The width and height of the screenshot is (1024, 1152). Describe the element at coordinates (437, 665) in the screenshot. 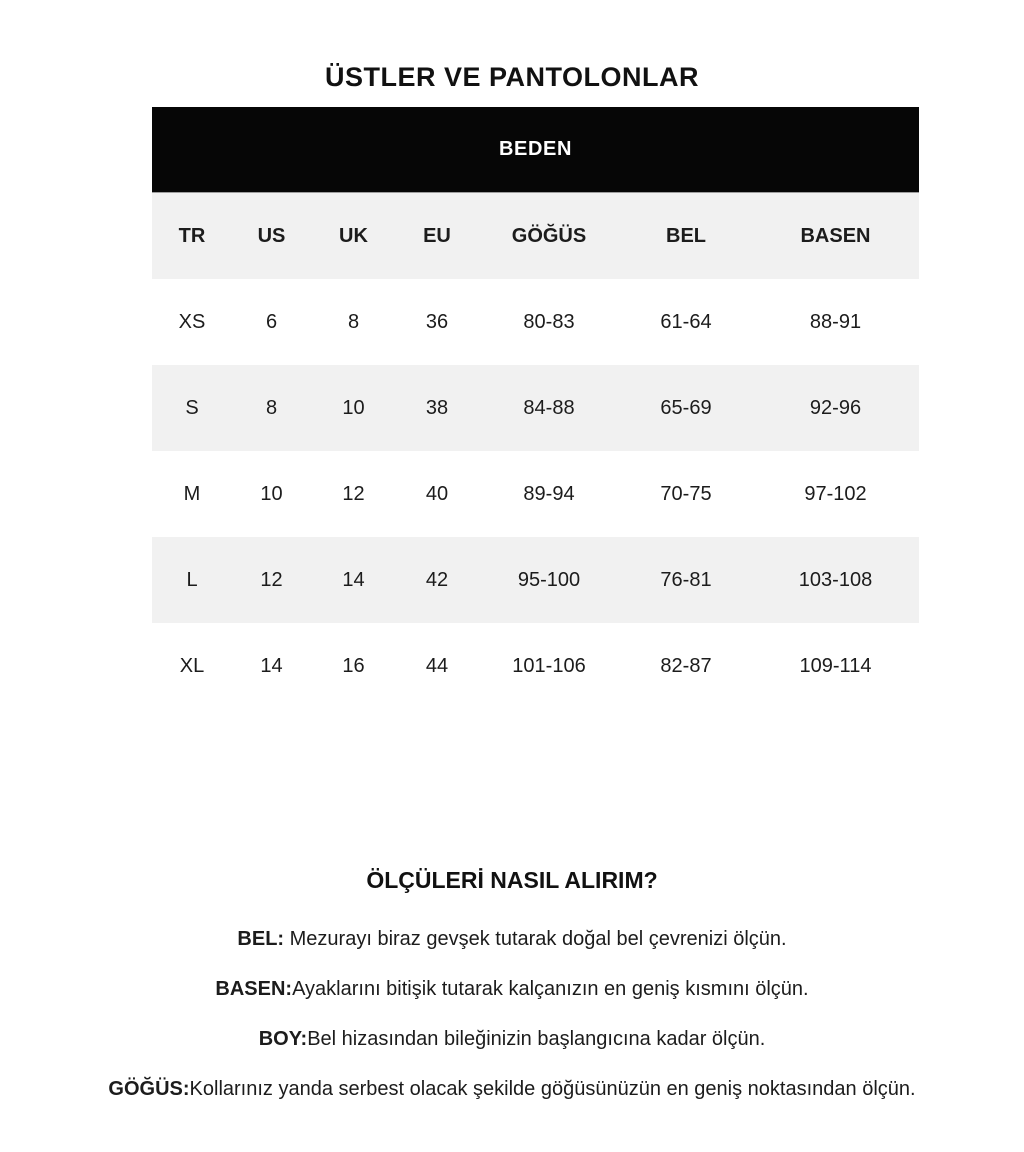

I see `table-cell: 44` at that location.